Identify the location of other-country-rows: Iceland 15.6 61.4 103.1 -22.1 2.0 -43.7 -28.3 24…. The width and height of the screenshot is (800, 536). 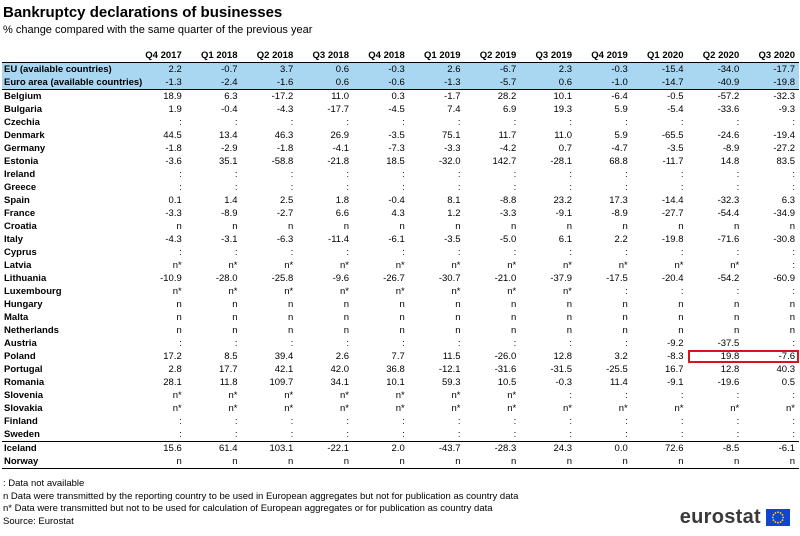
(400, 455).